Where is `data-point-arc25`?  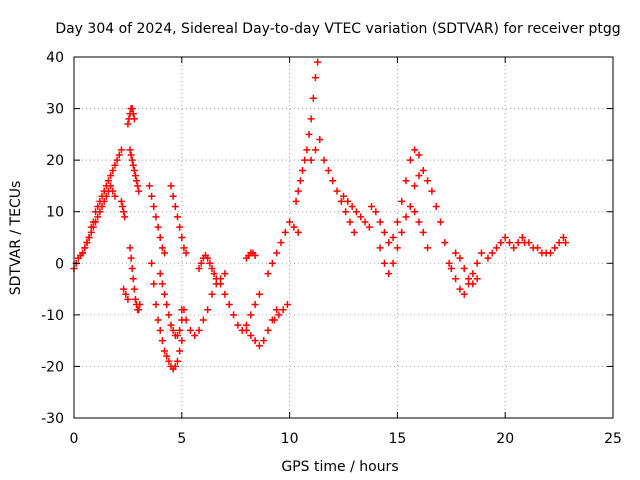
data-point-arc25 is located at coordinates (481, 253).